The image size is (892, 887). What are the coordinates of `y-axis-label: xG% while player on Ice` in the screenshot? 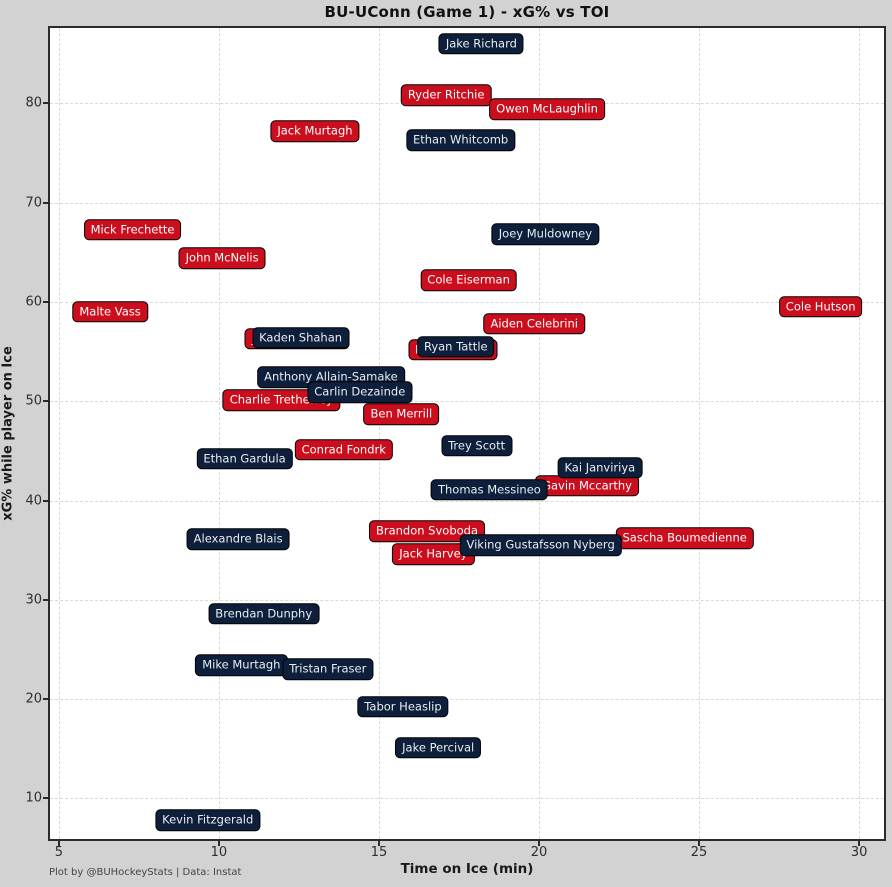 It's located at (8, 433).